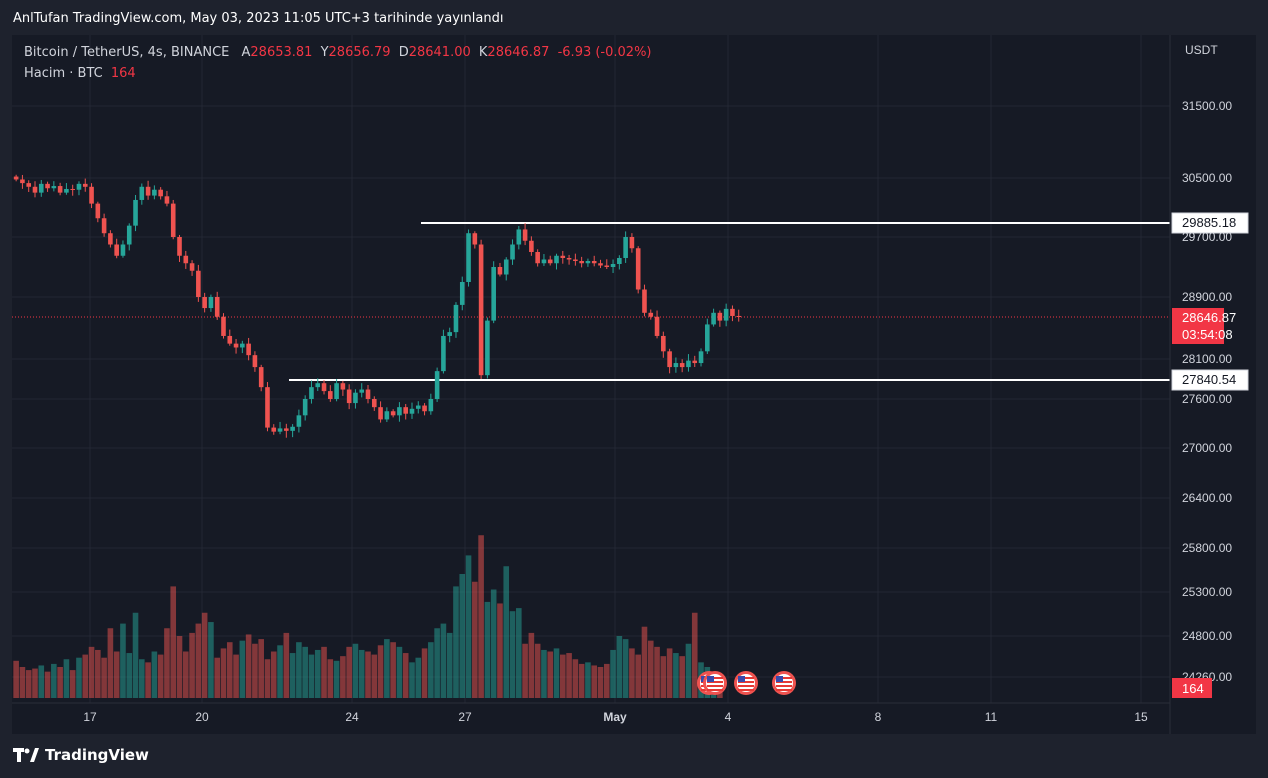  I want to click on volume-legend: Hacim · BTC 164, so click(80, 73).